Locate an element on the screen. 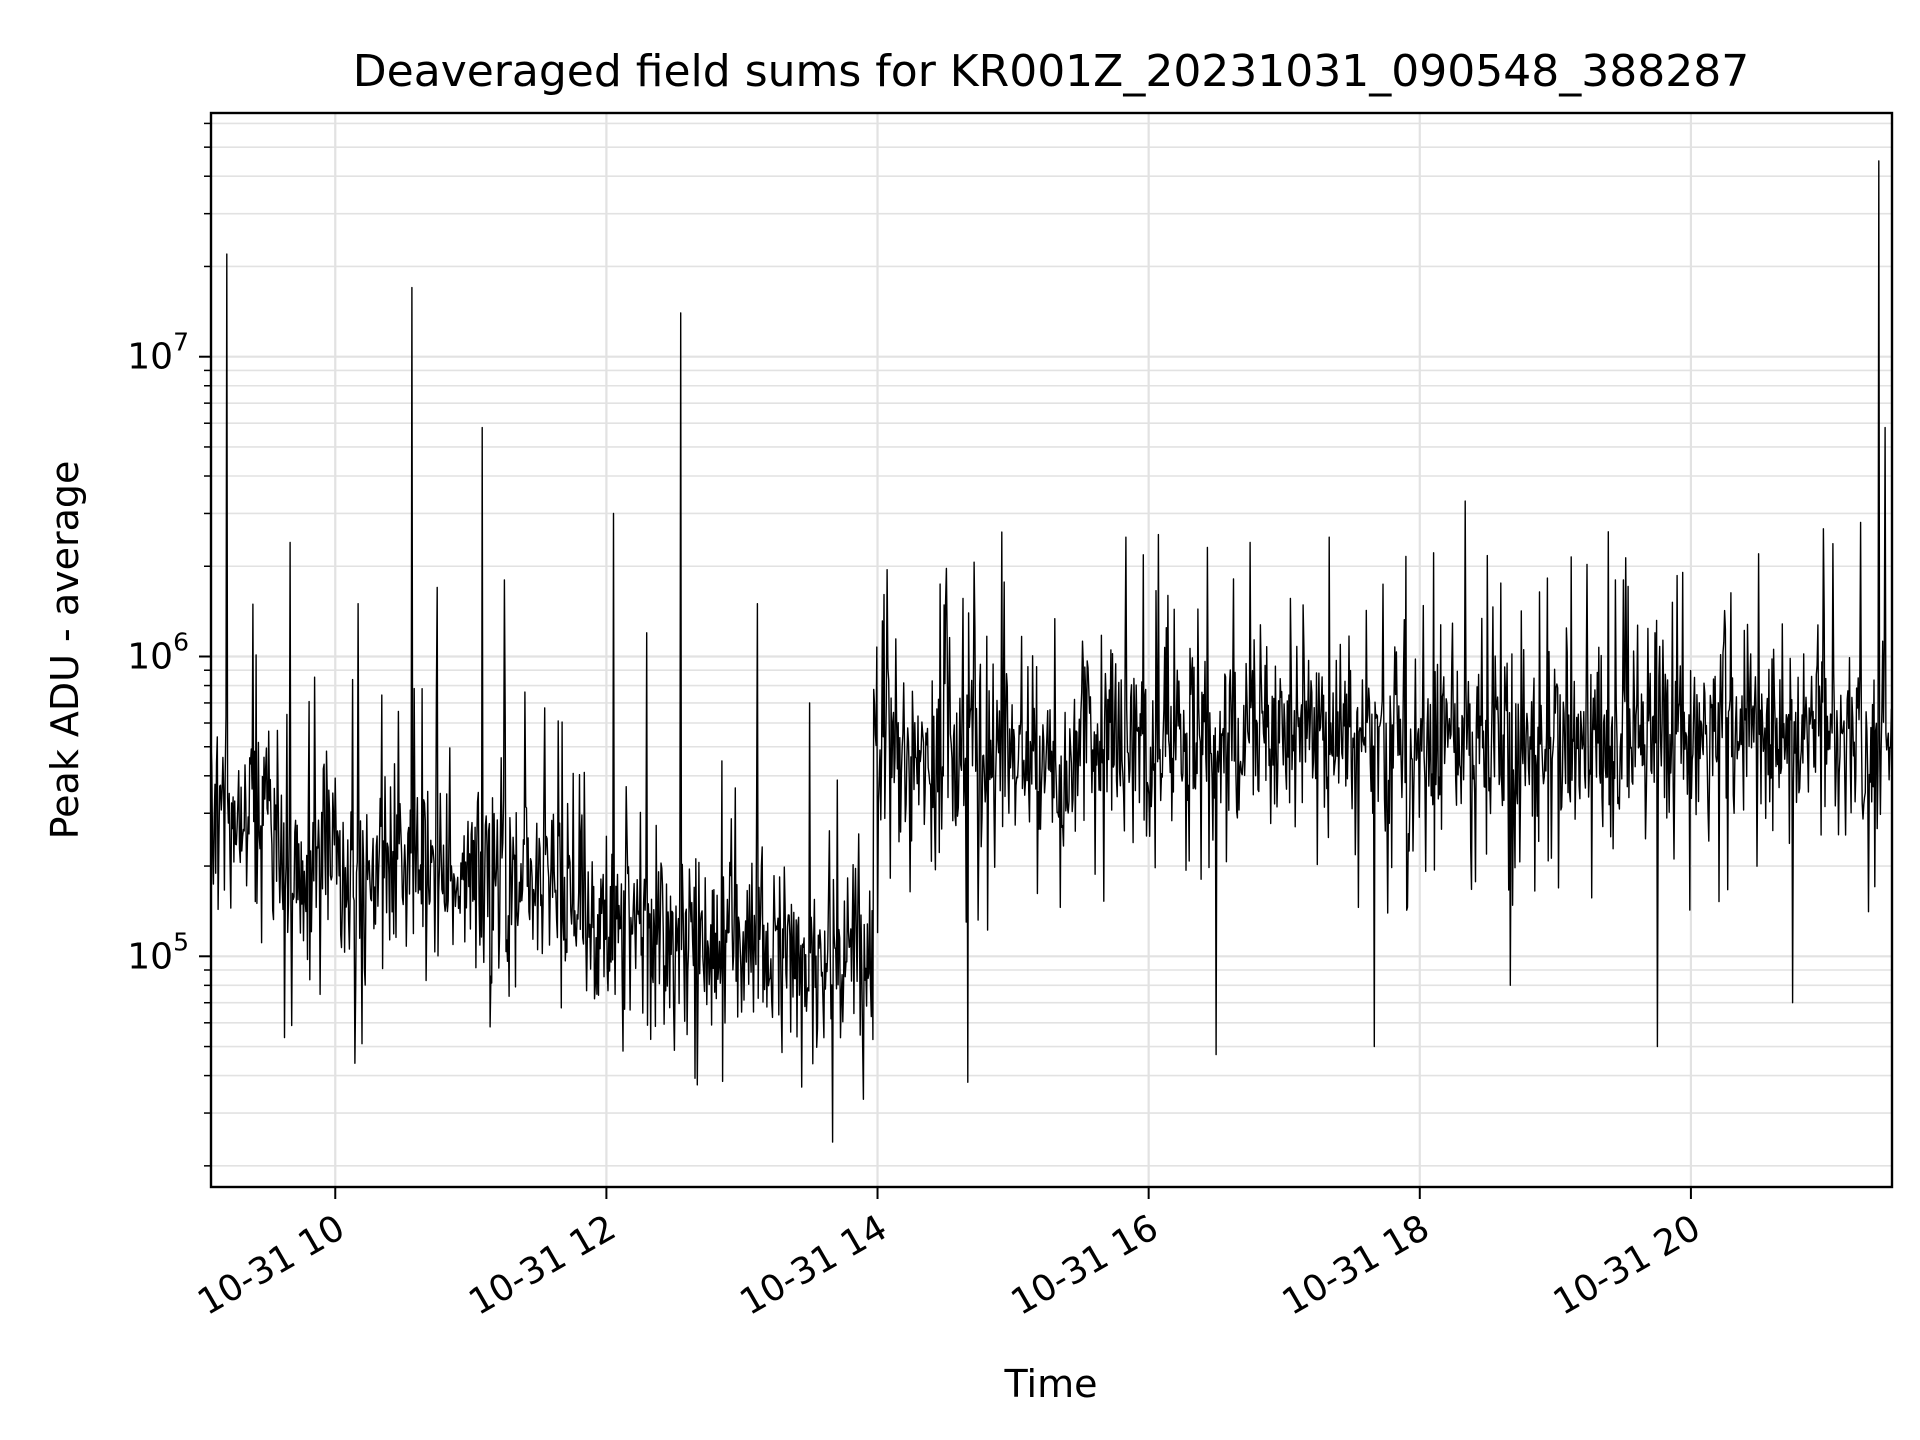 This screenshot has width=1920, height=1440. y-tick-label: 10⁵ is located at coordinates (158, 952).